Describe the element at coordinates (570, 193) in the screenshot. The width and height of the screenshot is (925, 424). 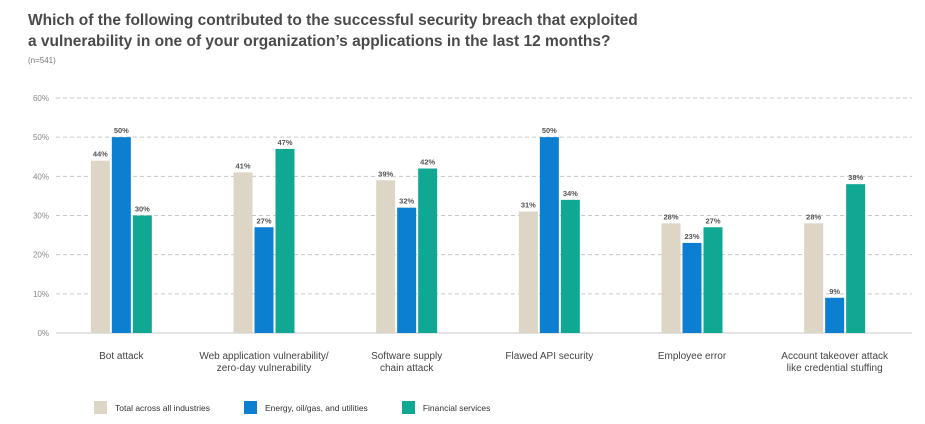
I see `data-label-financial: 34%` at that location.